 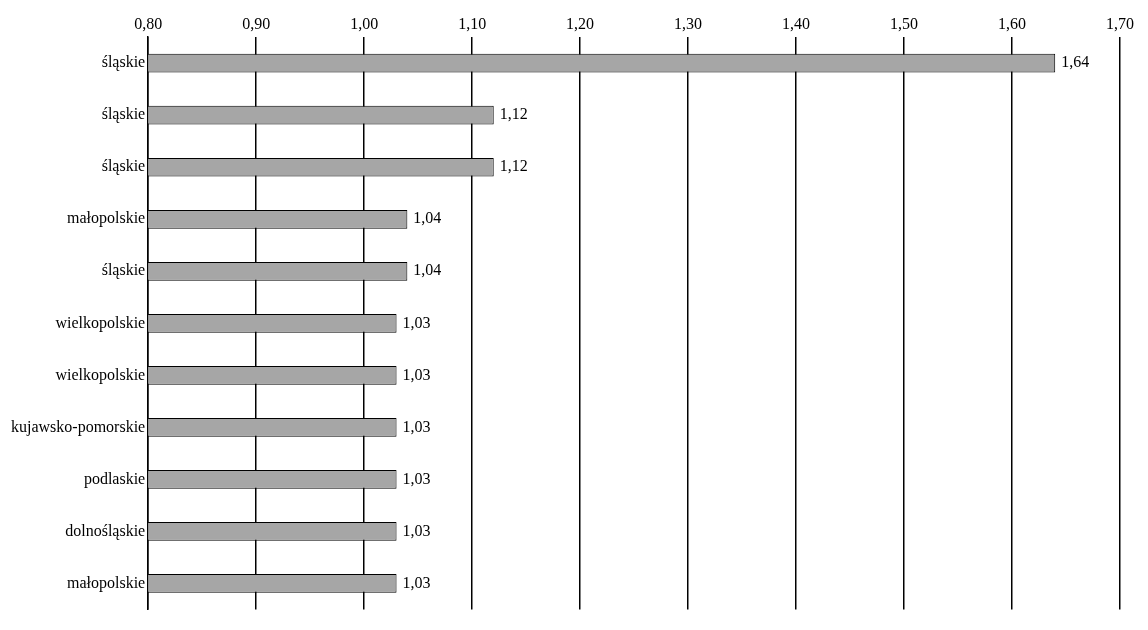 I want to click on x-tick-label: 1,20, so click(x=580, y=23).